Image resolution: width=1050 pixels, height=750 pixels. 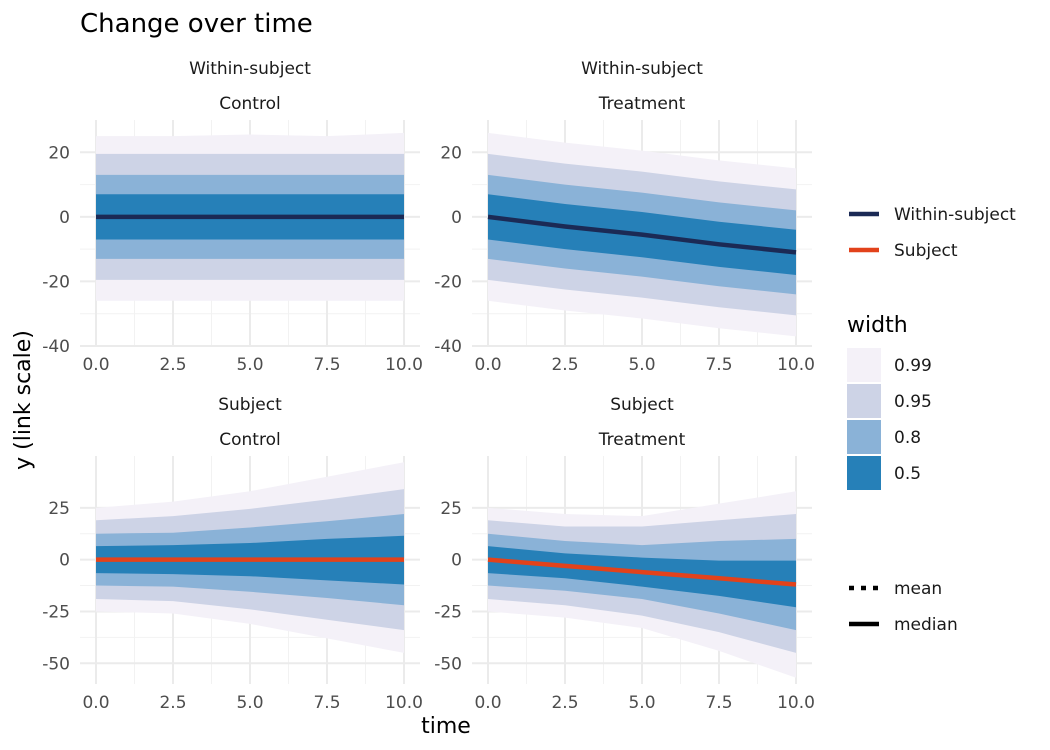 What do you see at coordinates (907, 438) in the screenshot?
I see `legend-width-label: 0.8` at bounding box center [907, 438].